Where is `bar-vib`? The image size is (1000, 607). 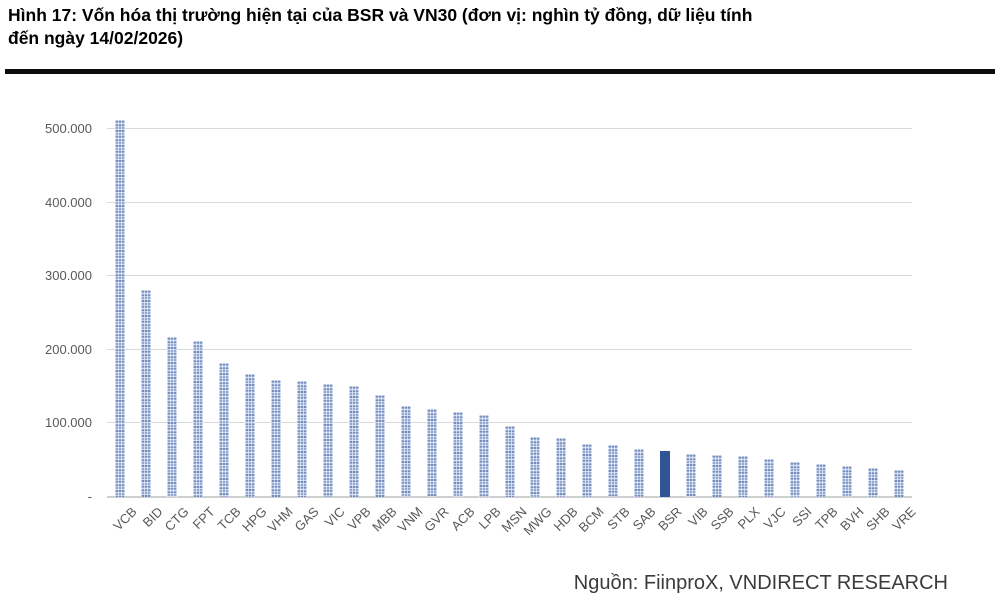
bar-vib is located at coordinates (691, 475).